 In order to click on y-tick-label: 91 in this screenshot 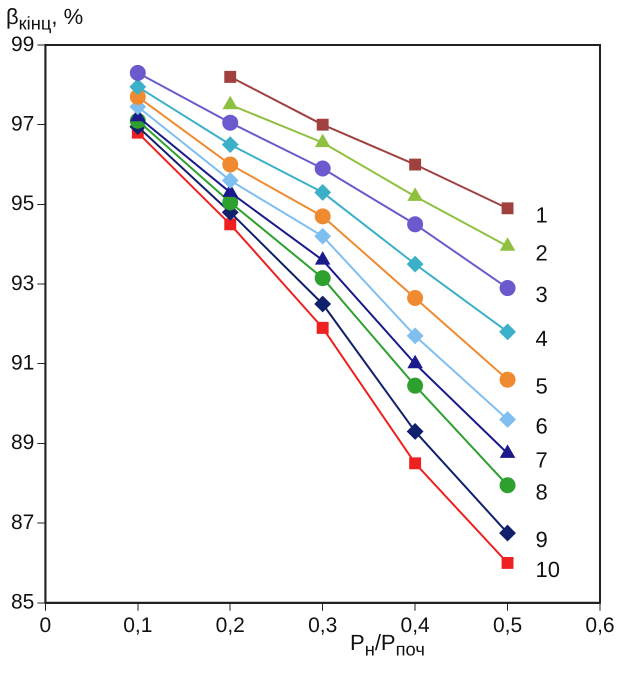, I will do `click(22, 363)`.